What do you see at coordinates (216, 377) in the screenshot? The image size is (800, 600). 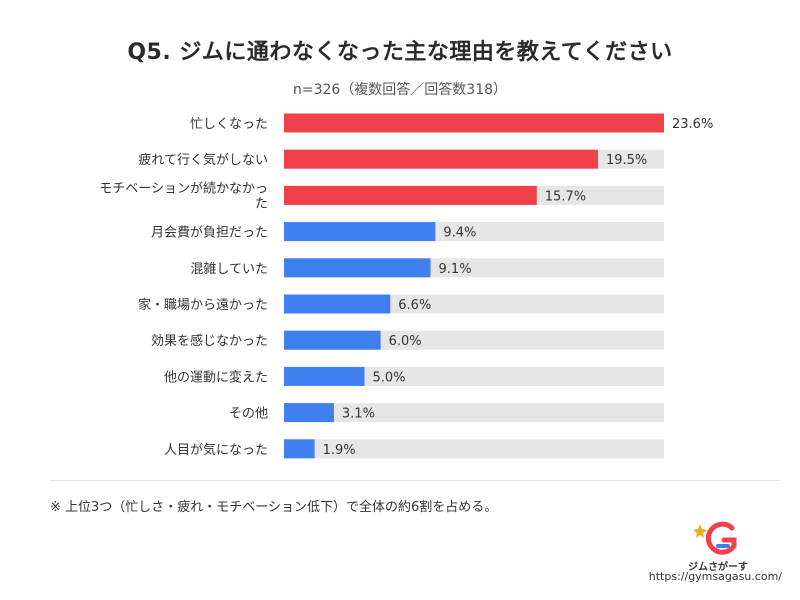 I see `category-label: 他の運動に変えた` at bounding box center [216, 377].